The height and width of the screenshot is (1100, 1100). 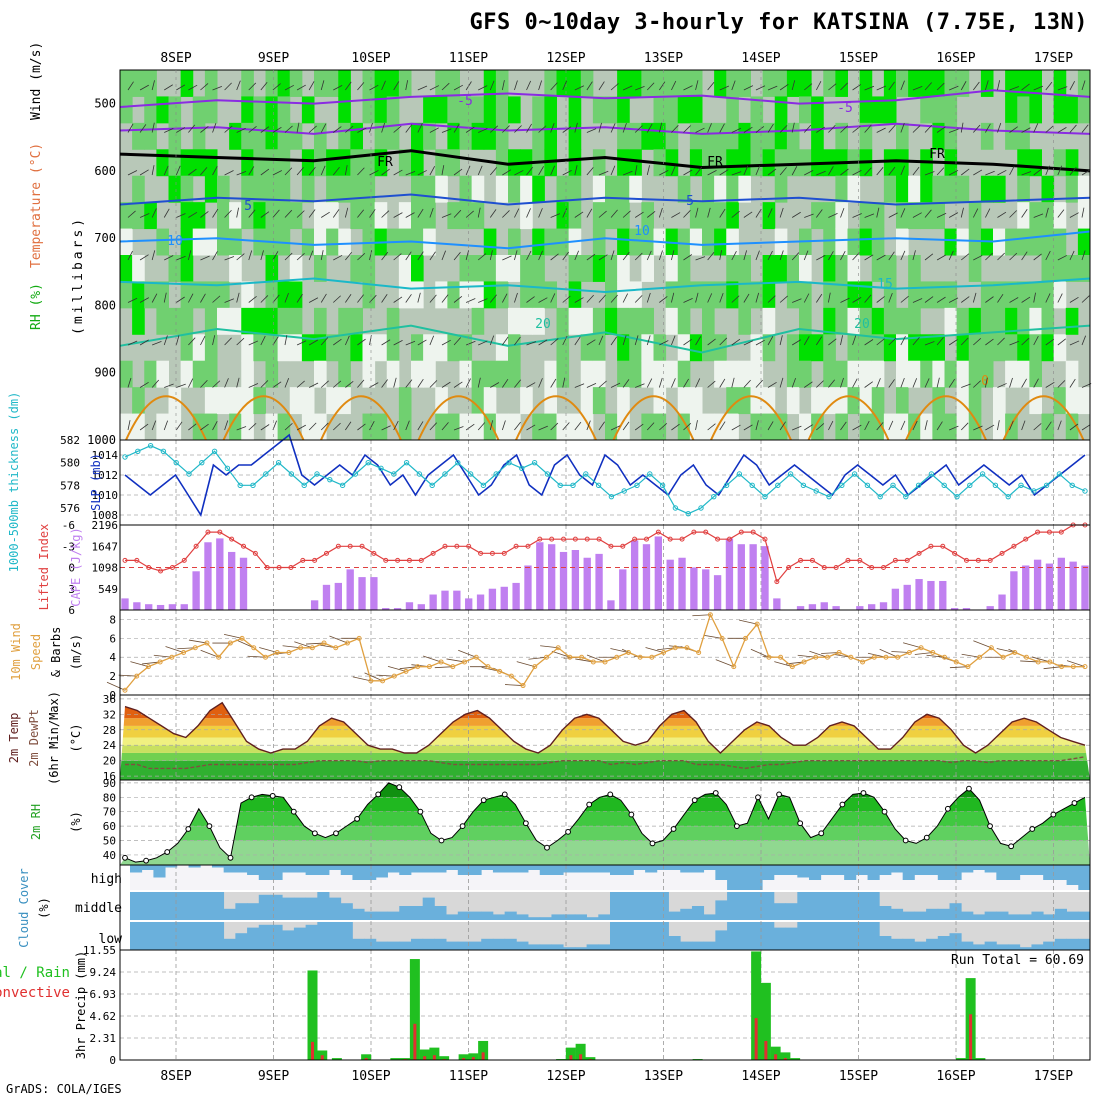 I want to click on isotherm-warm-arc, so click(x=458, y=418).